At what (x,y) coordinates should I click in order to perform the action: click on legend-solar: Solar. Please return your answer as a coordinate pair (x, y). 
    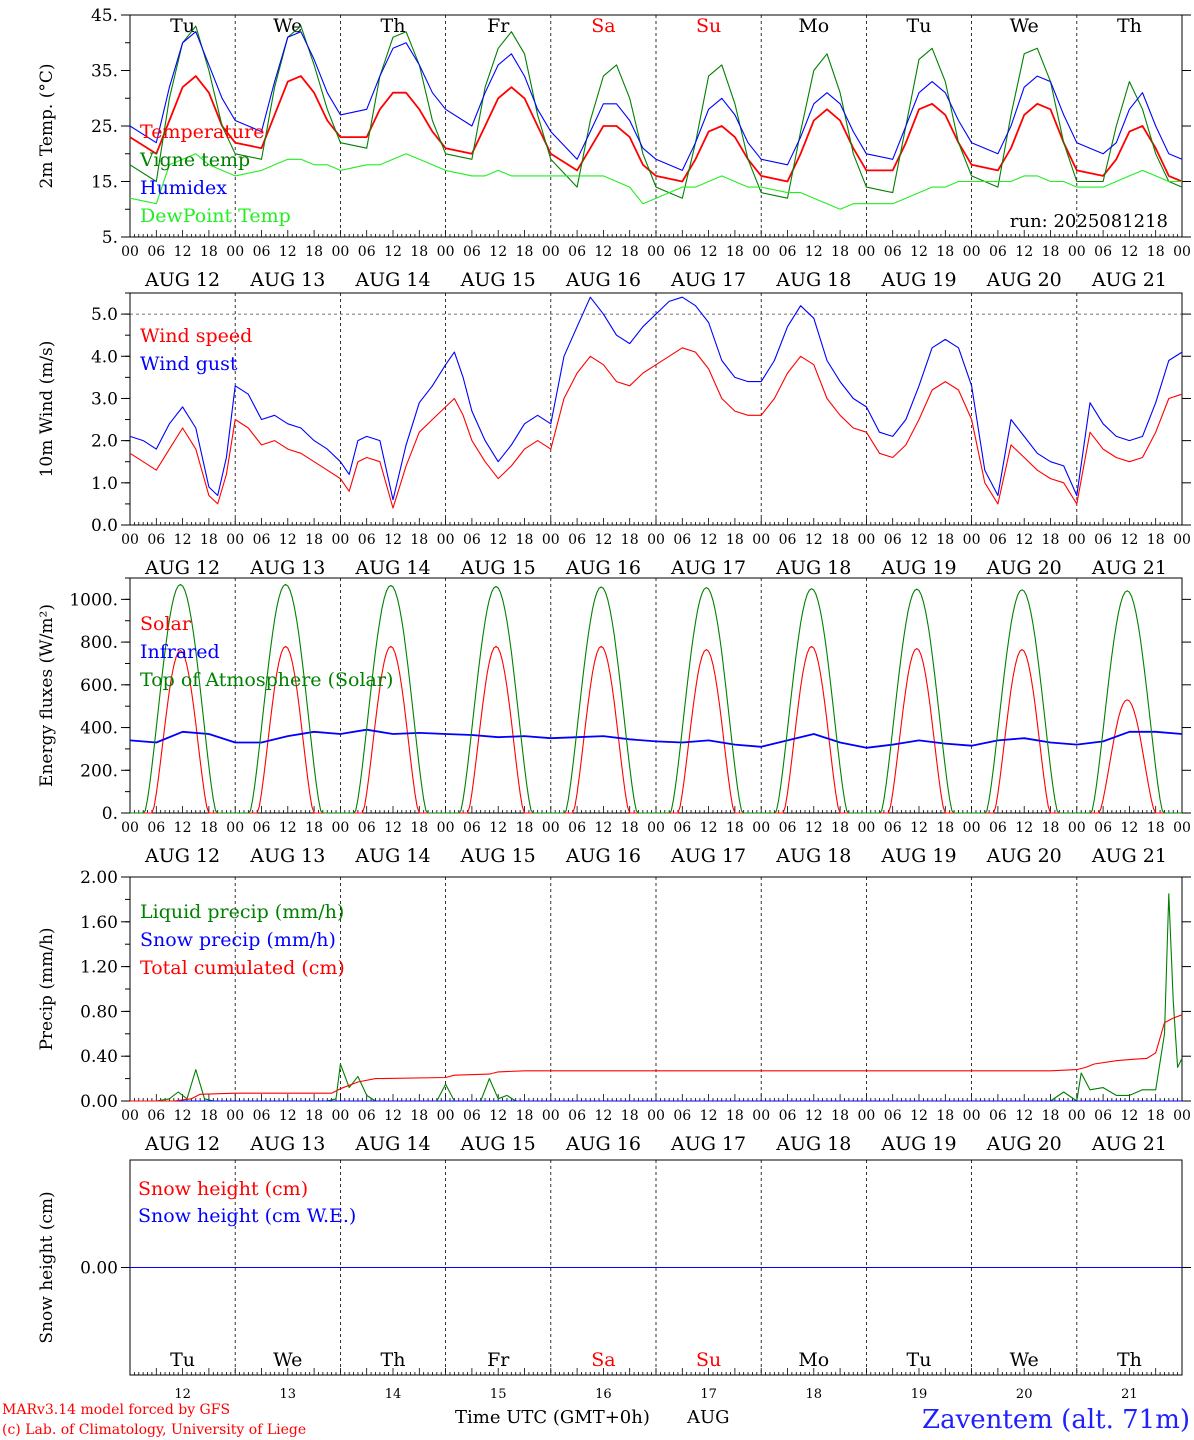
    Looking at the image, I should click on (166, 624).